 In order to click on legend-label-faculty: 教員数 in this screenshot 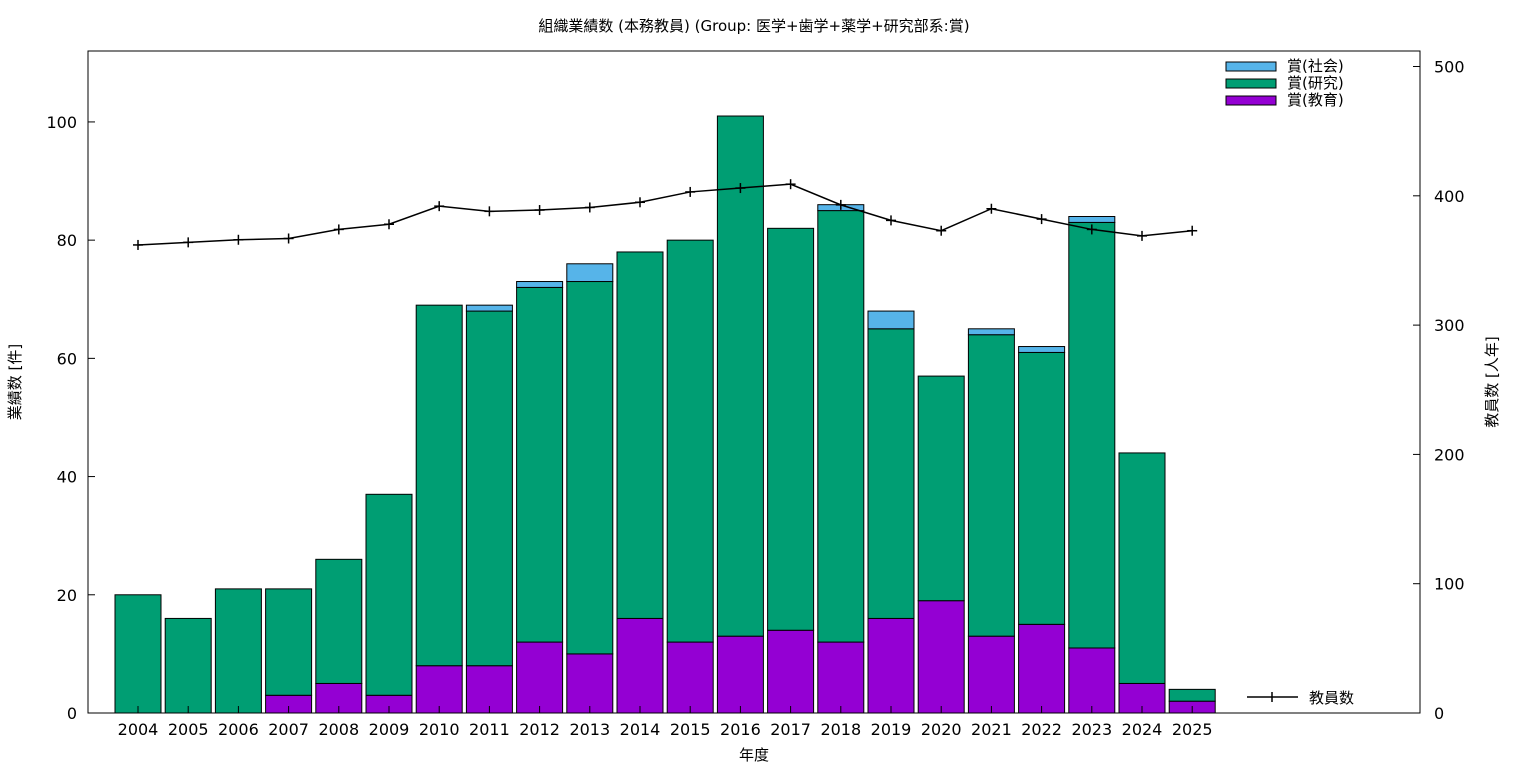, I will do `click(1331, 698)`.